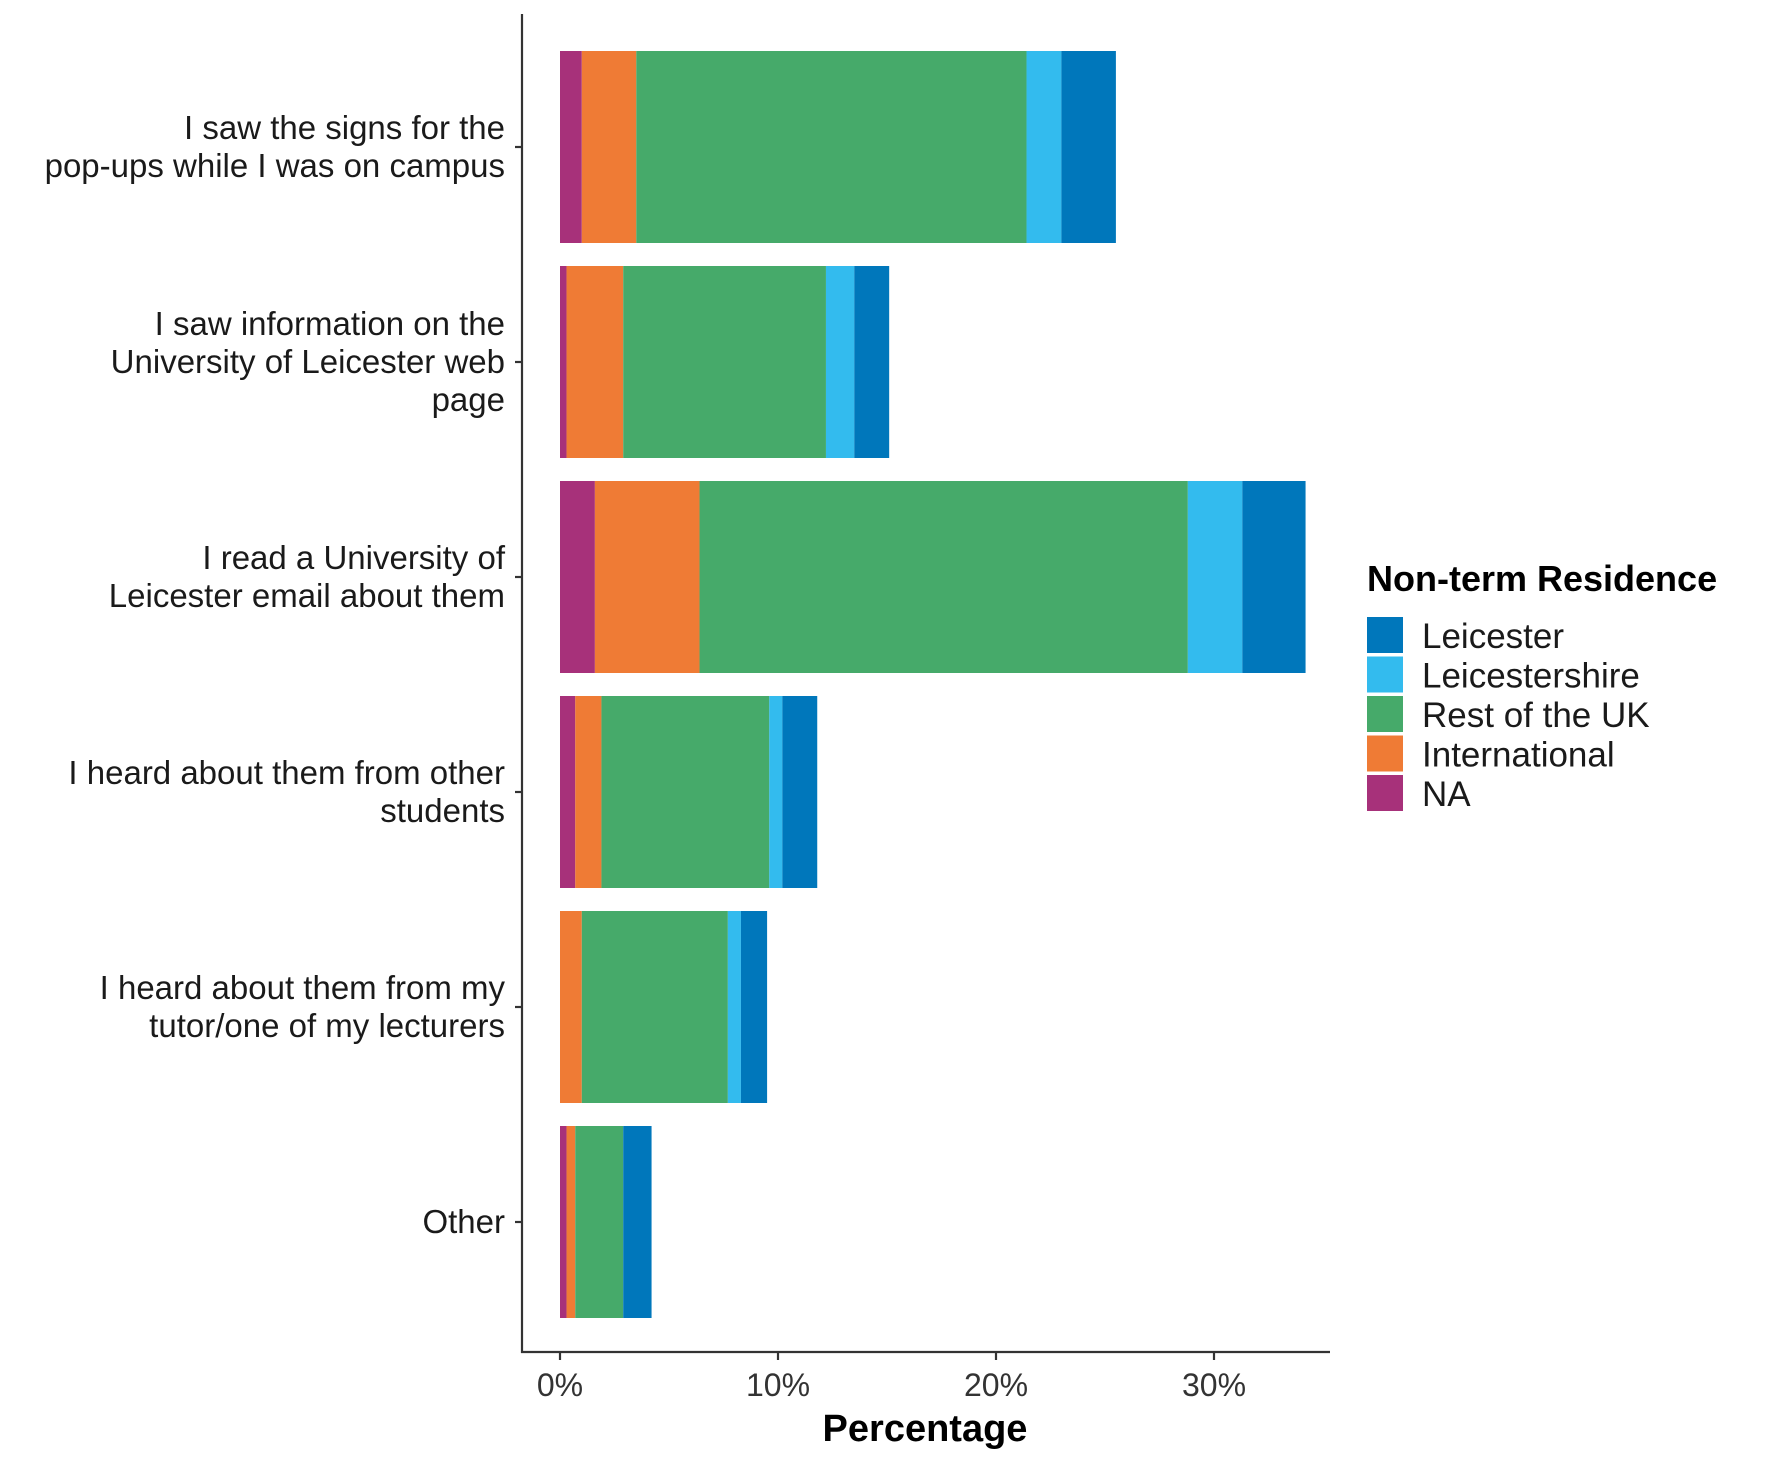  Describe the element at coordinates (344, 127) in the screenshot. I see `category-label: I saw the signs for the` at that location.